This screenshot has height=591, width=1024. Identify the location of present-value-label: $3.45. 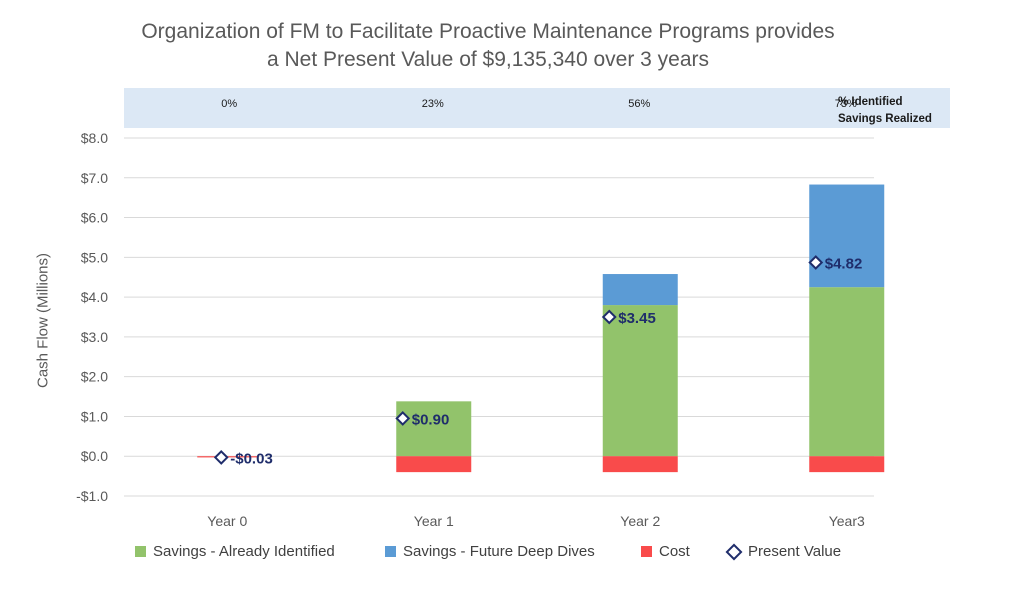
(637, 318).